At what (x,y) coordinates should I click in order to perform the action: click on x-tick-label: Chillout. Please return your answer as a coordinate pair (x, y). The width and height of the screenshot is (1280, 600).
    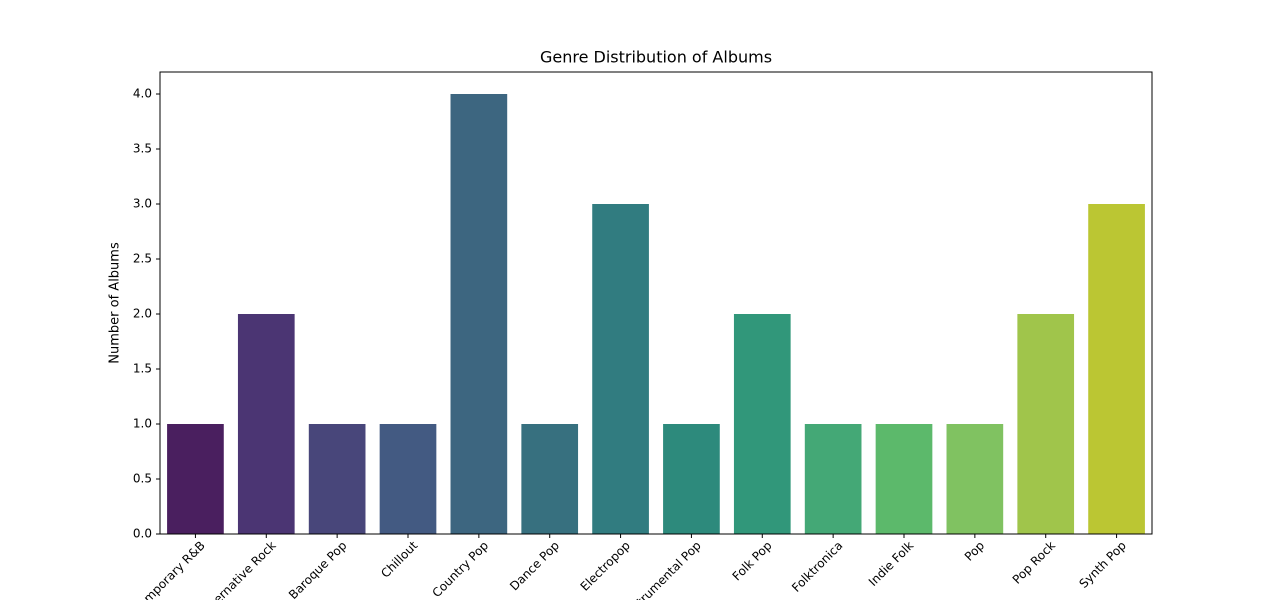
    Looking at the image, I should click on (399, 559).